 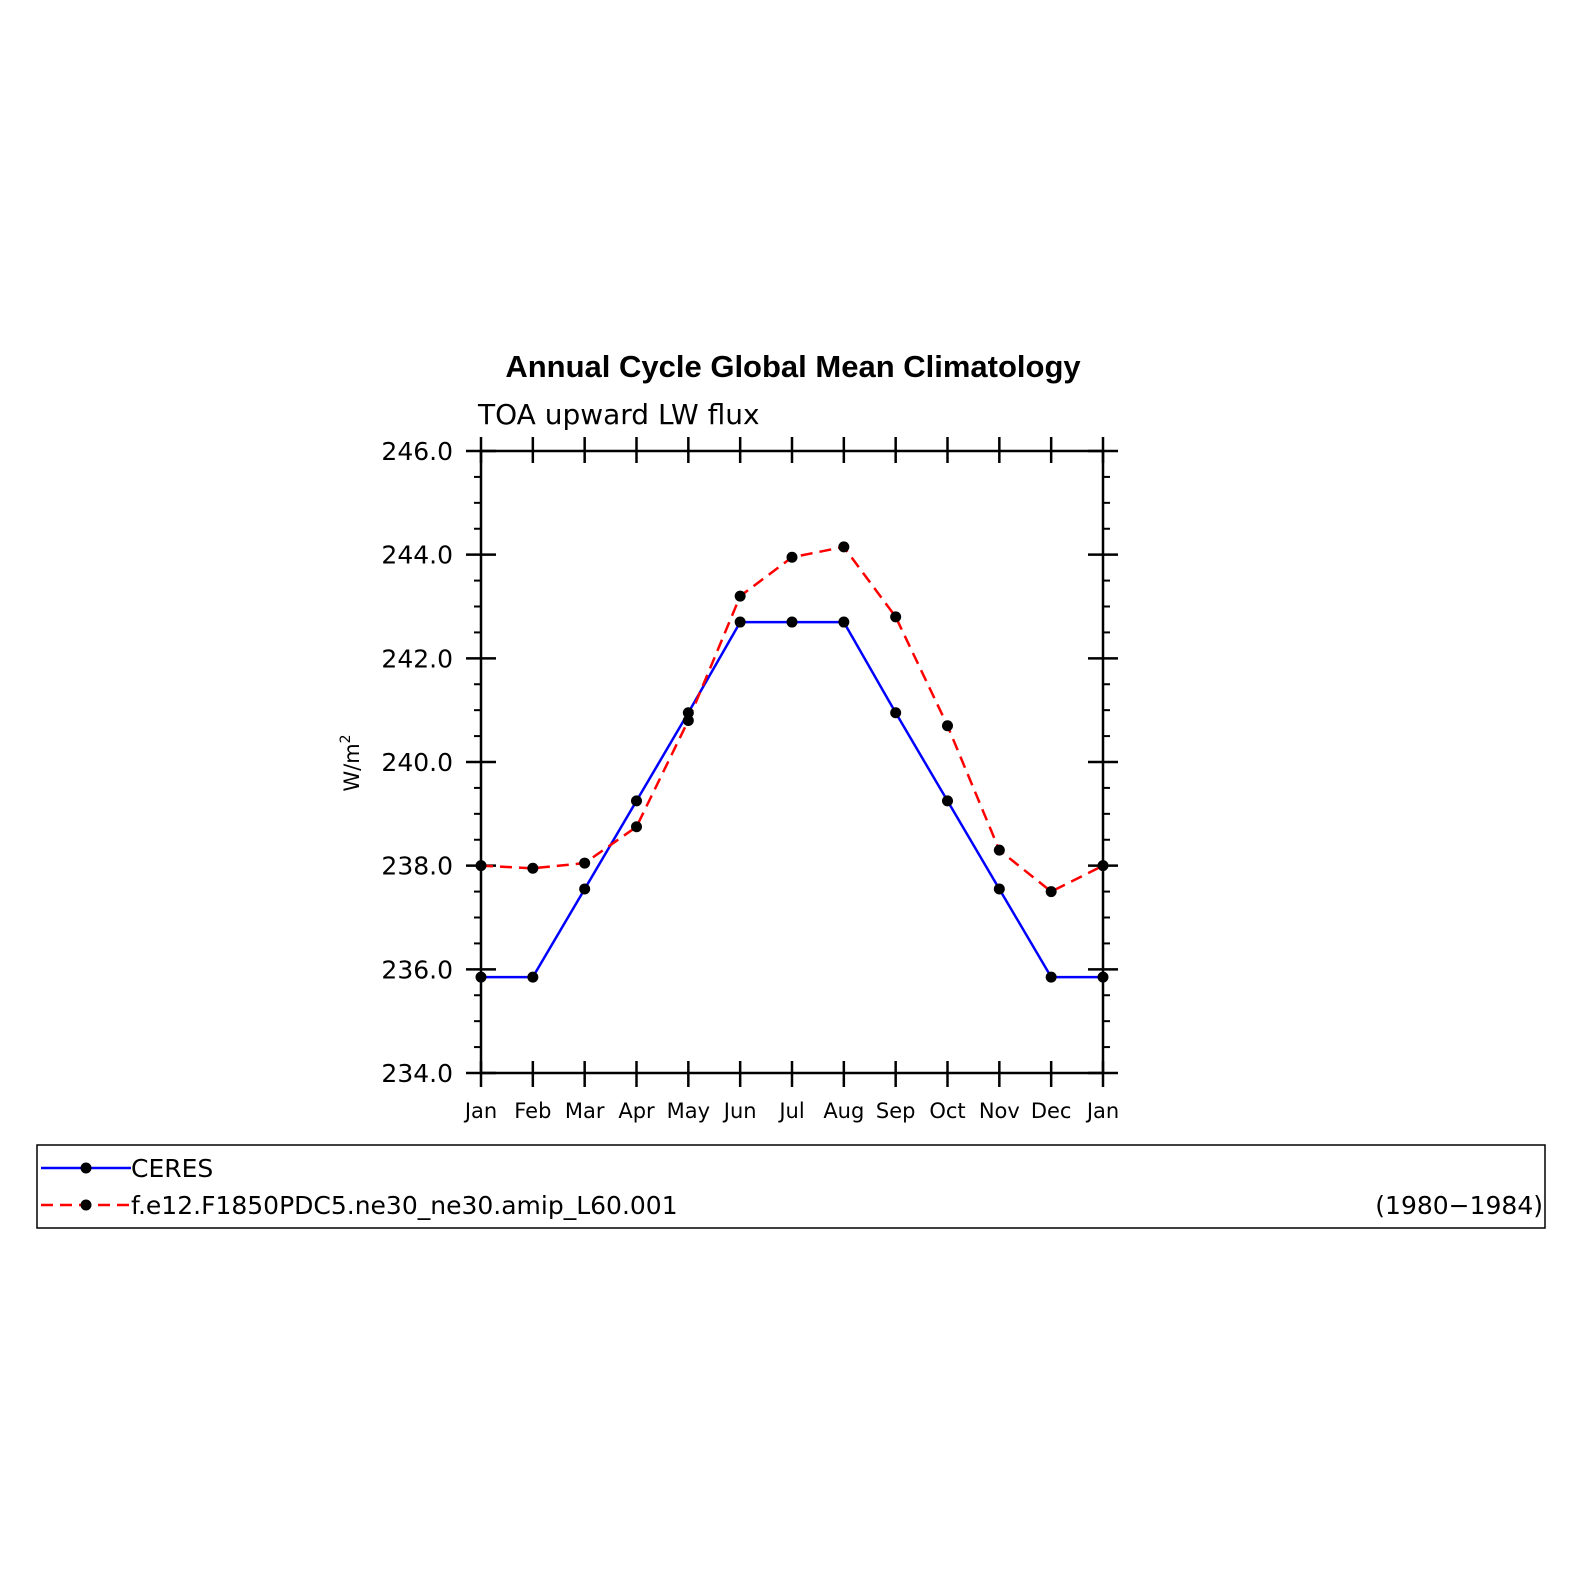 I want to click on x-tick-label: Oct, so click(x=947, y=1111).